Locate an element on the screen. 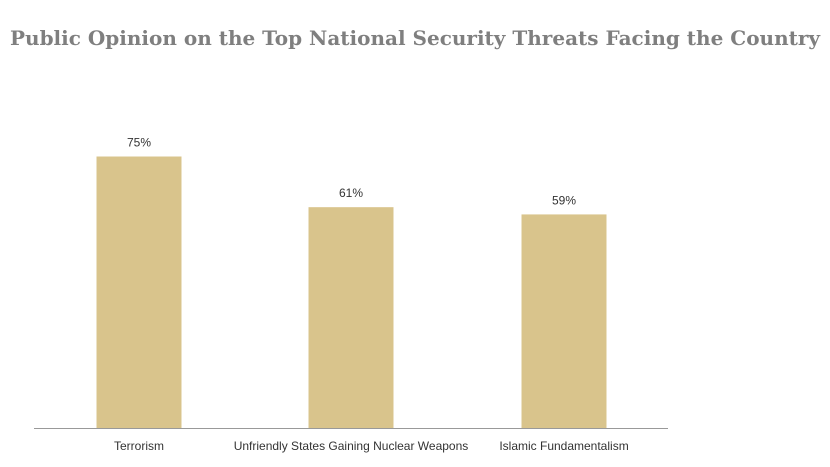  value-label-2: 61% is located at coordinates (351, 193).